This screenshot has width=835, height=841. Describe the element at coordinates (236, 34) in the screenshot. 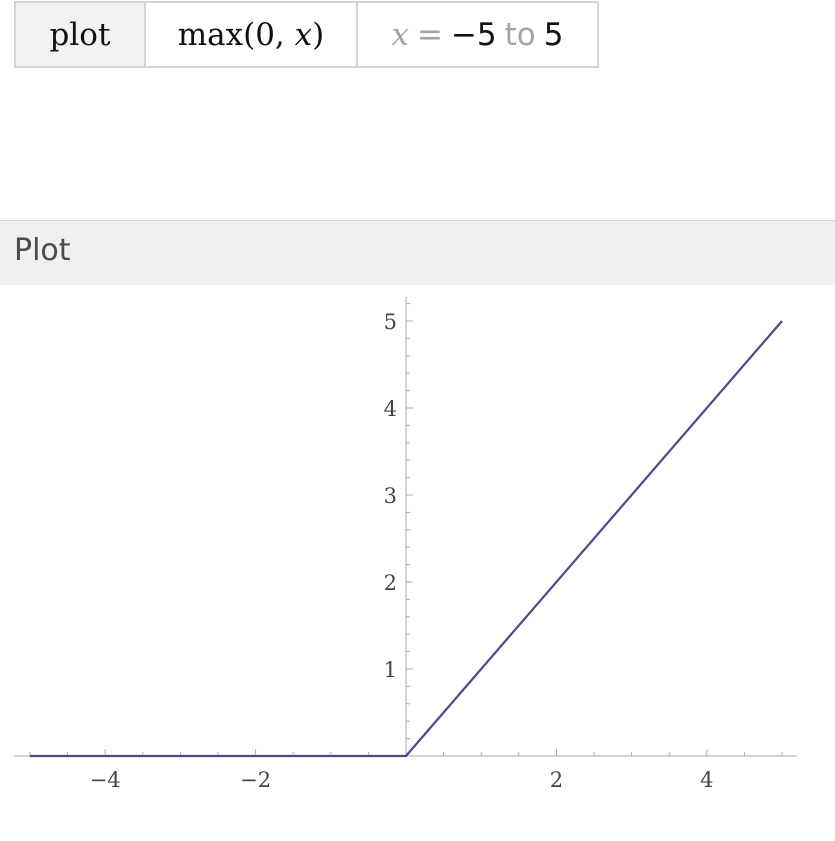

I see `function-prefix: max(0,` at that location.